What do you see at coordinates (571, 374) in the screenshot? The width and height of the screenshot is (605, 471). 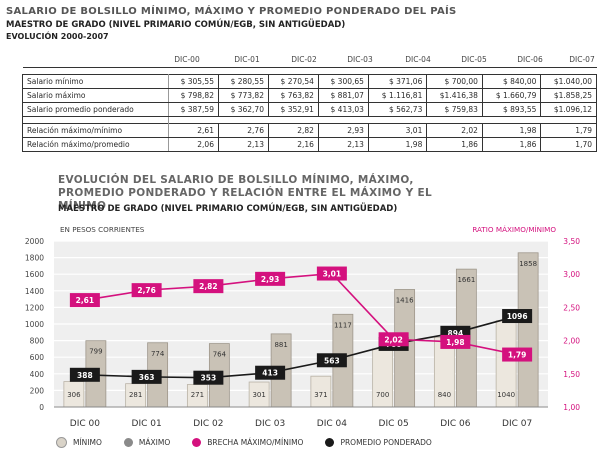 I see `y2-tick-label: 1,50` at bounding box center [571, 374].